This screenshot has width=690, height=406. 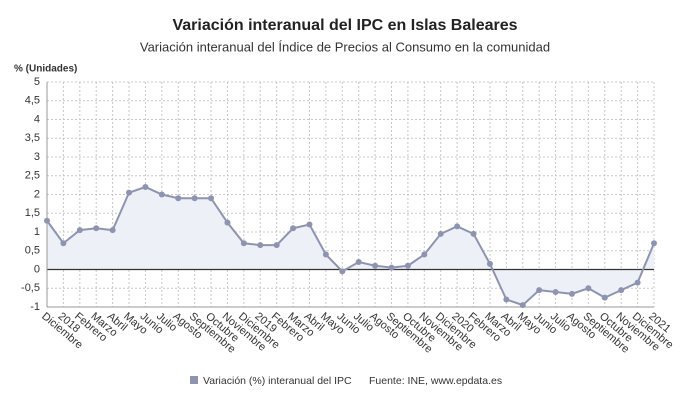 I want to click on legend-marker, so click(x=194, y=380).